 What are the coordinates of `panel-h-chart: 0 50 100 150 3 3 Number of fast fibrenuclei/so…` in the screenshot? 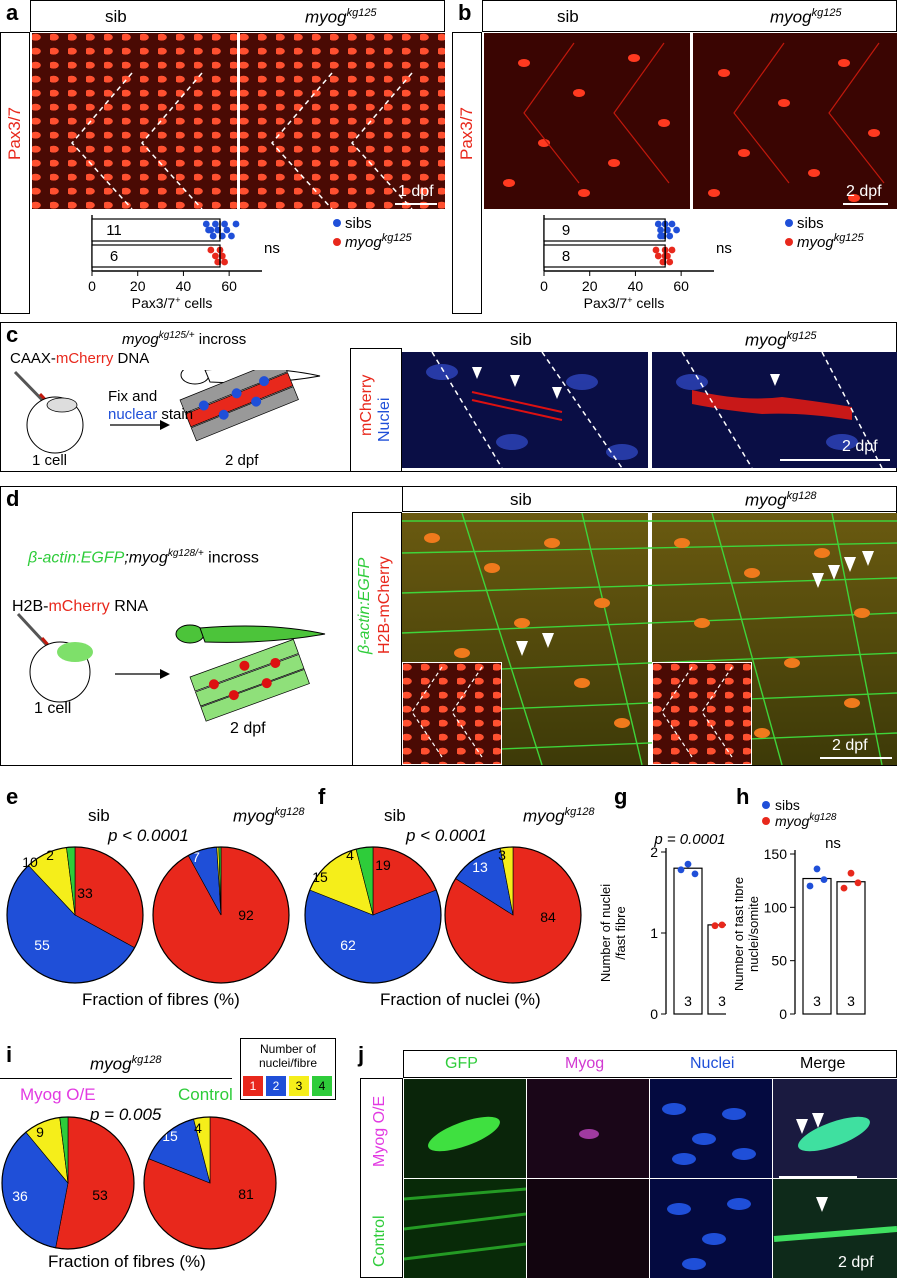 It's located at (800, 911).